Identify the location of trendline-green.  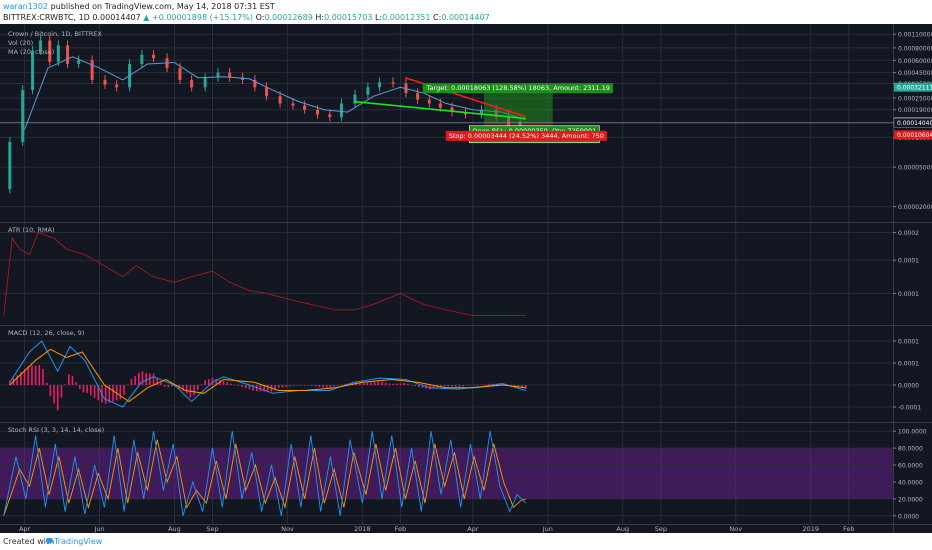
(439, 110).